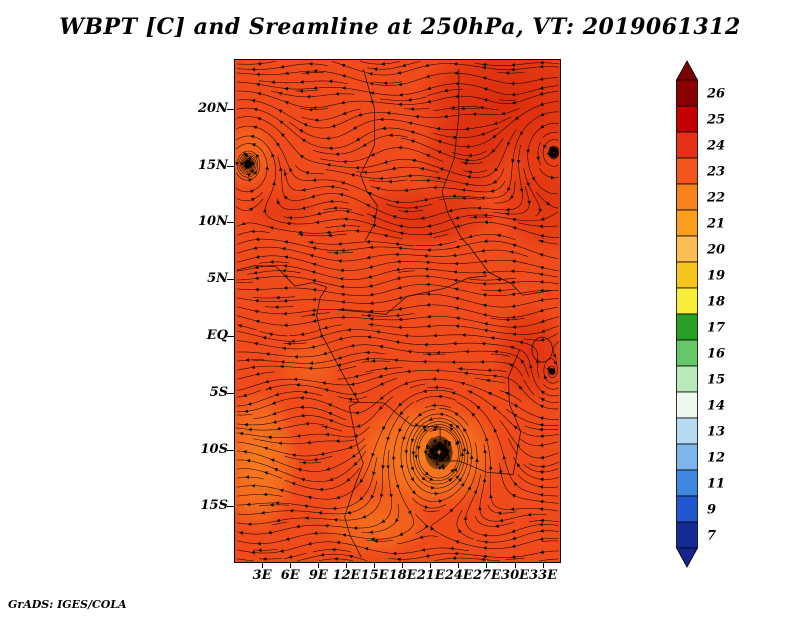 The height and width of the screenshot is (618, 800). Describe the element at coordinates (687, 70) in the screenshot. I see `colorbar-arrow-up` at that location.